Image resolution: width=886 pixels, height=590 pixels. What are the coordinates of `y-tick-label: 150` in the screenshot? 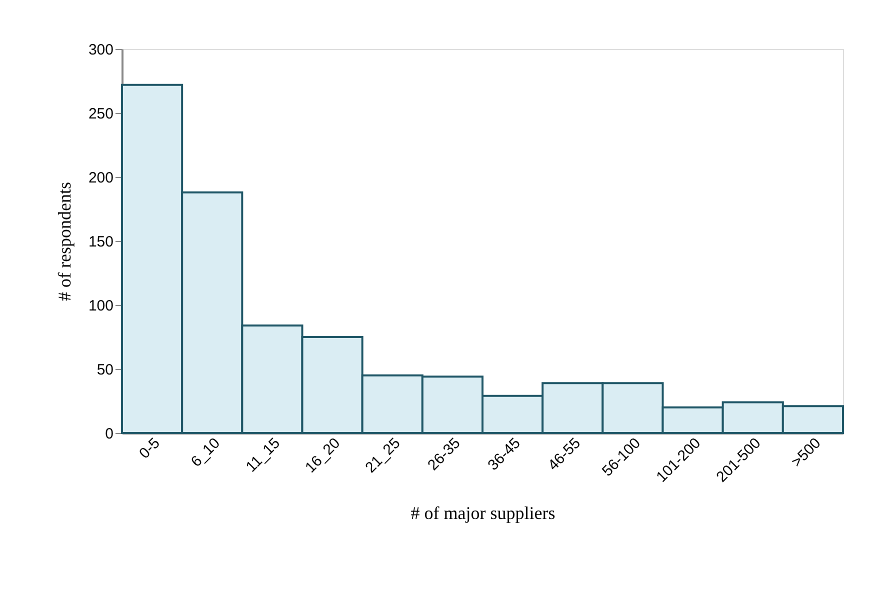 It's located at (101, 242).